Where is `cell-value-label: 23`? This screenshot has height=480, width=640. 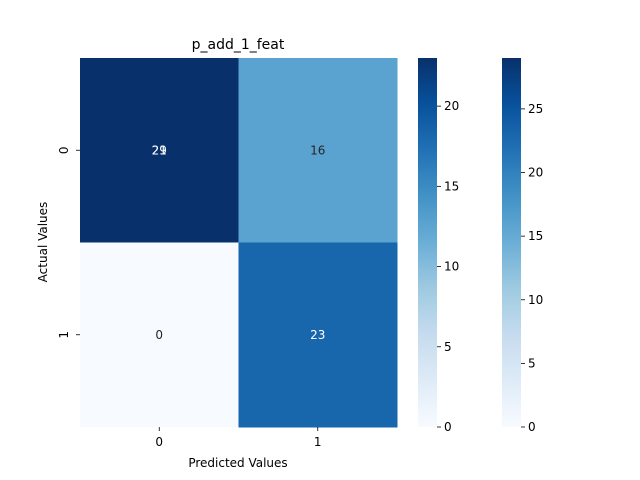 cell-value-label: 23 is located at coordinates (317, 335).